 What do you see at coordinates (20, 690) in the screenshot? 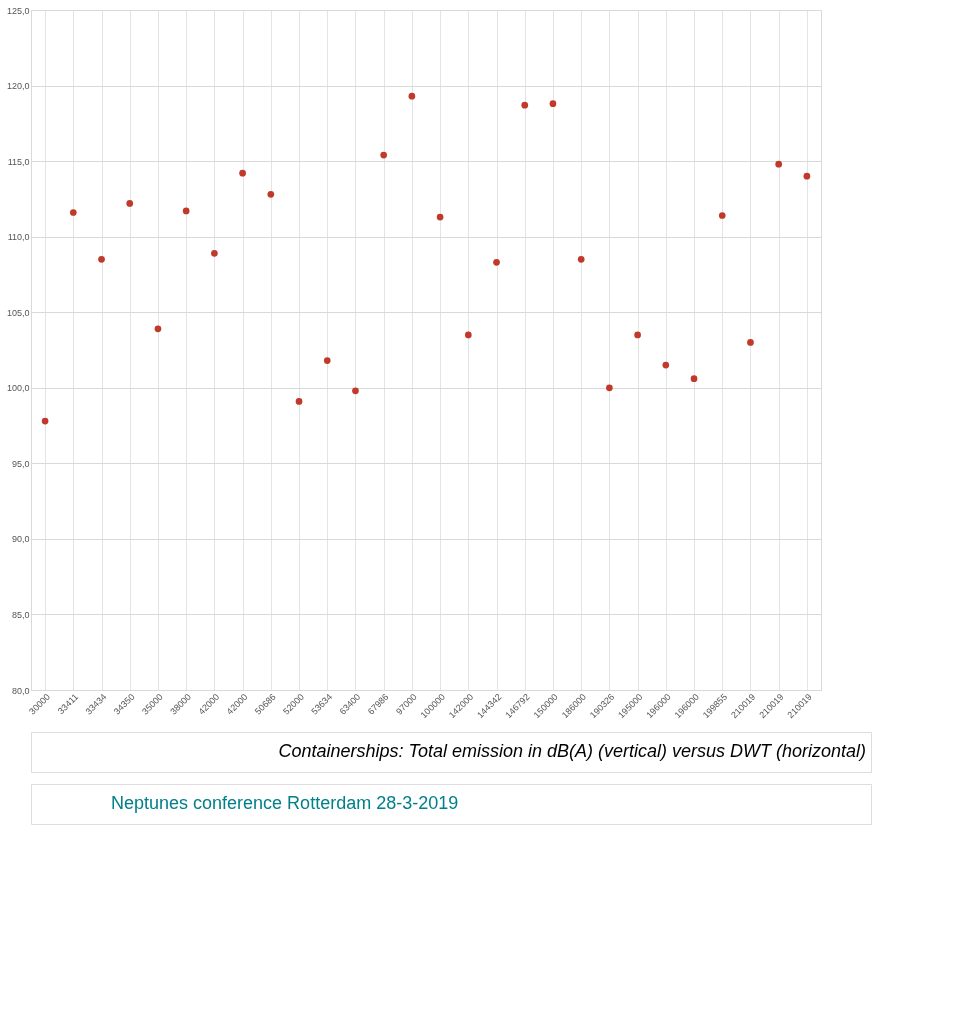
I see `y-tick-label: 80,0` at bounding box center [20, 690].